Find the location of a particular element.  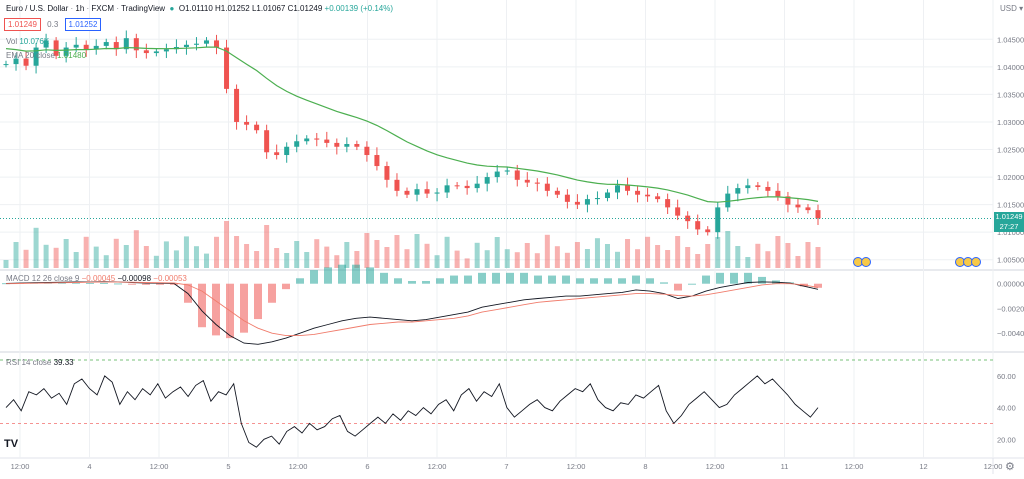

rsi-tick-label: 60.00 is located at coordinates (1006, 376).